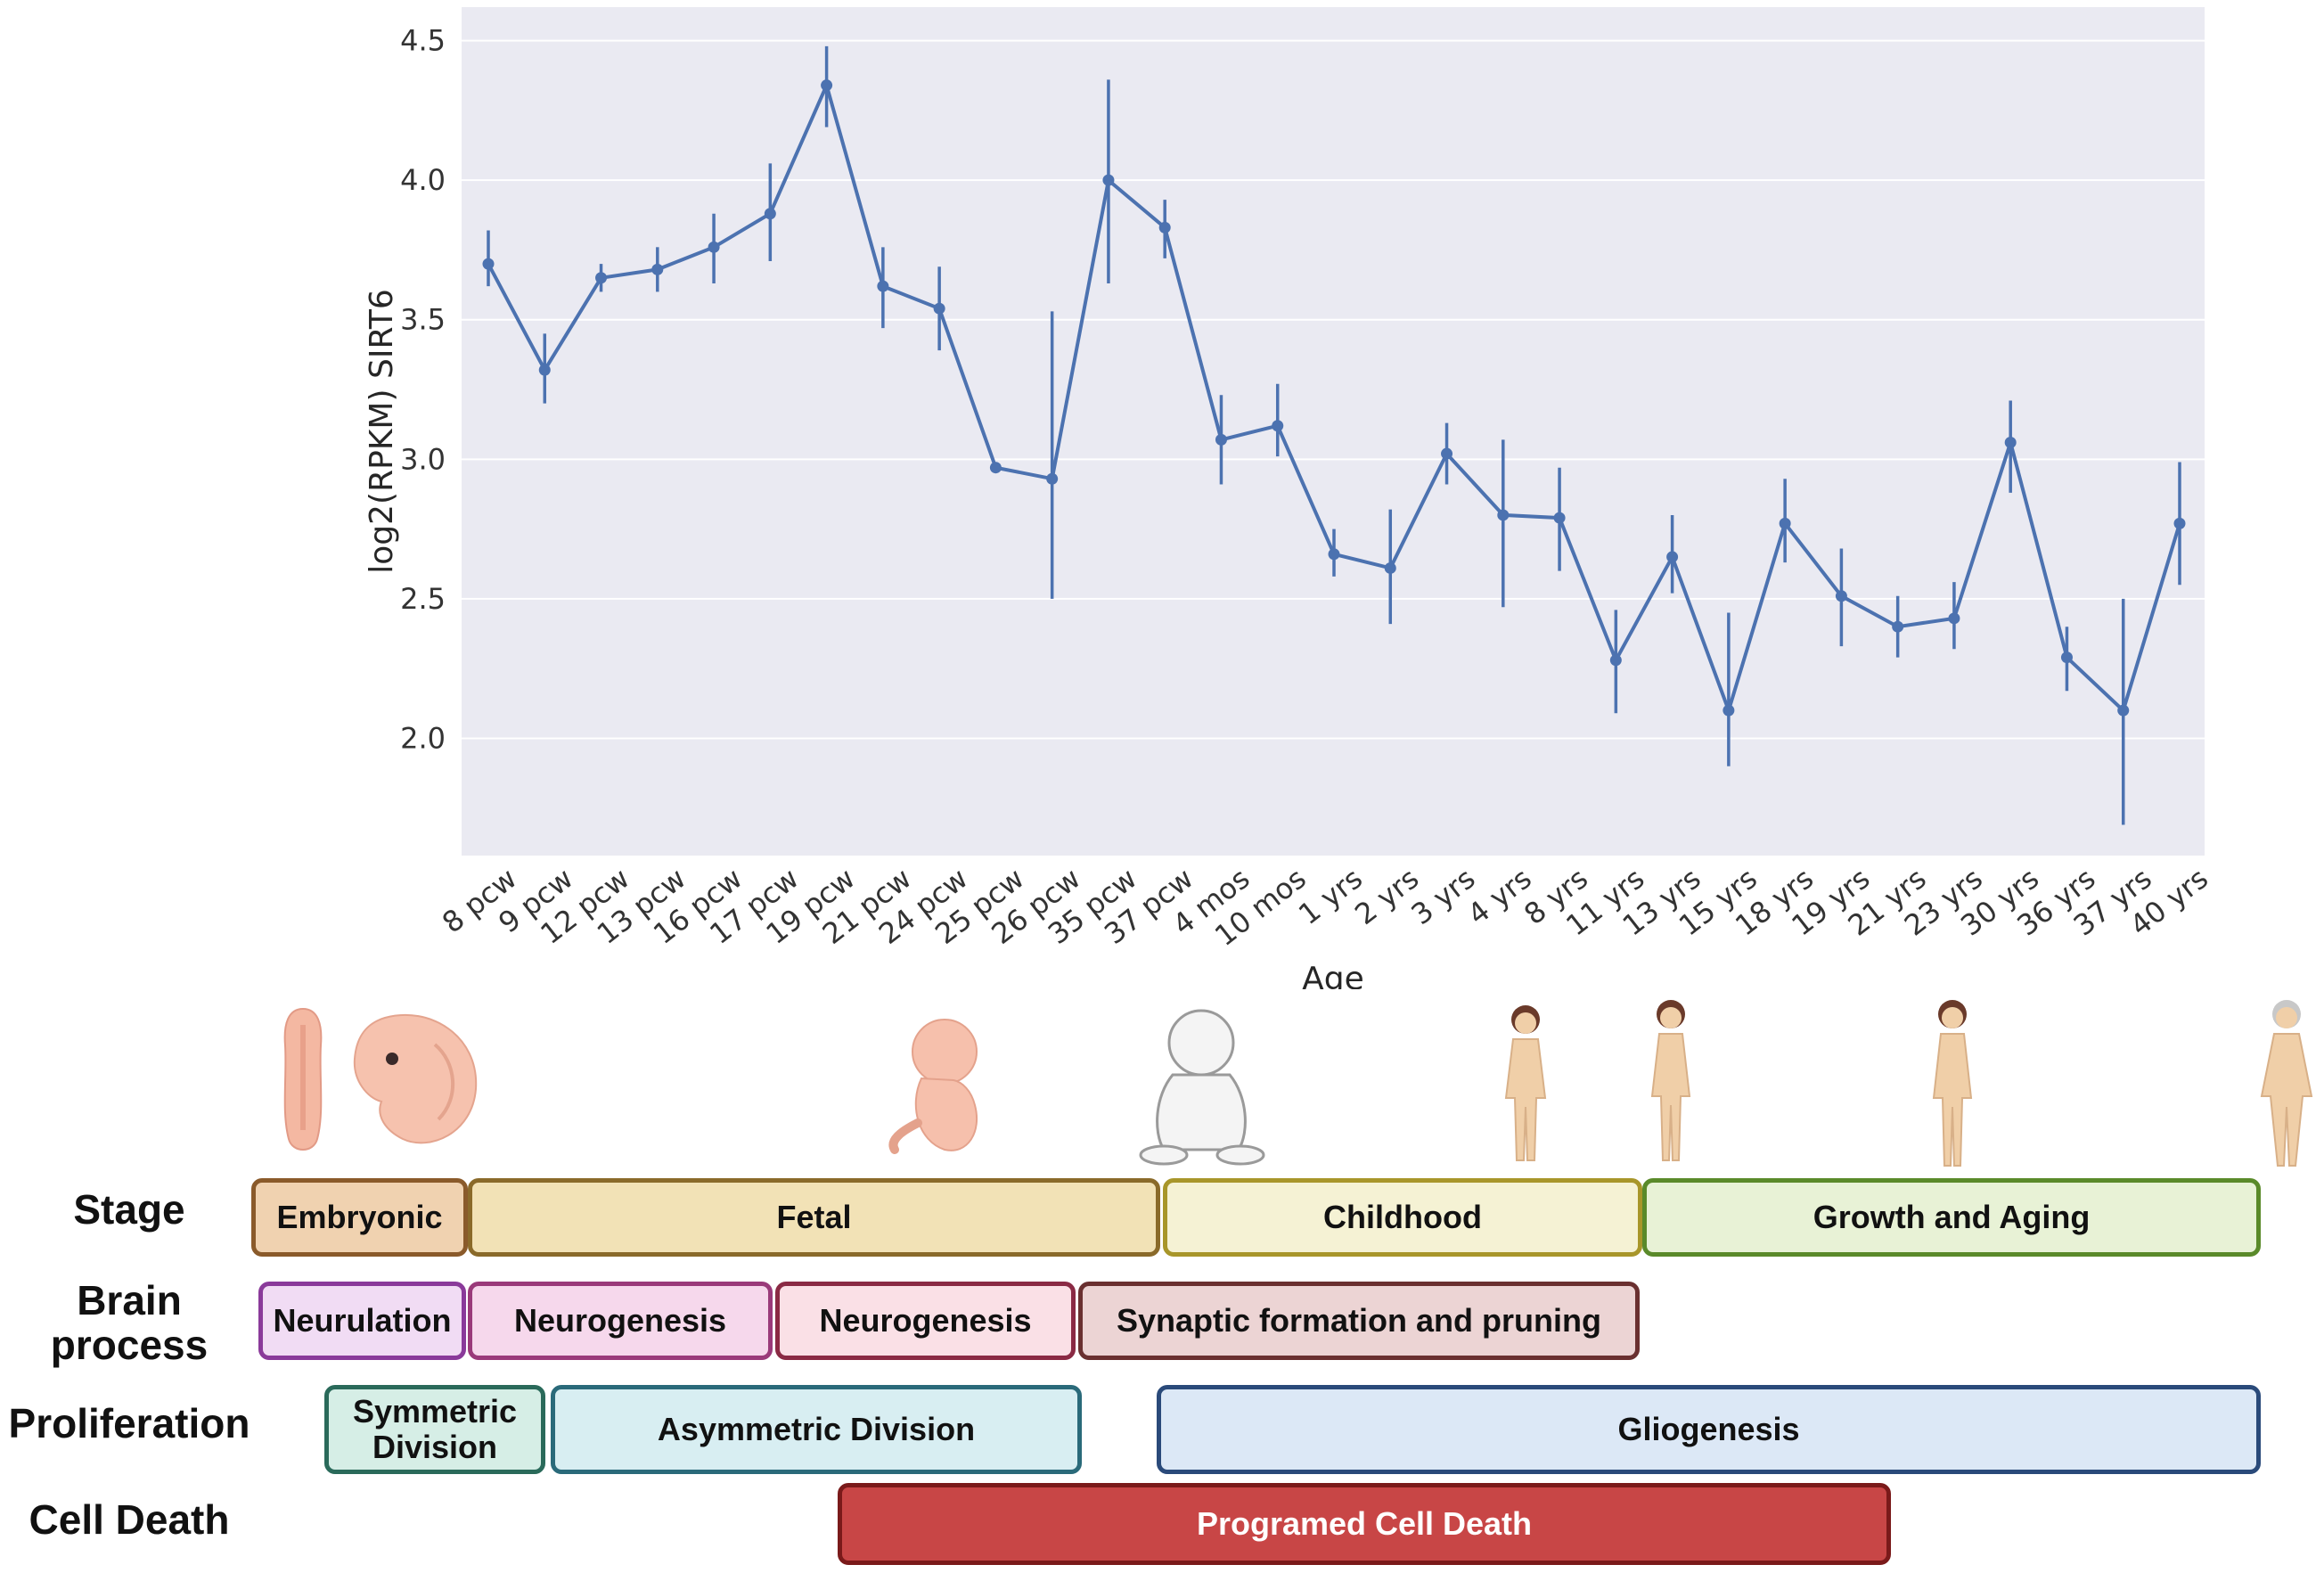 Image resolution: width=2324 pixels, height=1573 pixels. What do you see at coordinates (359, 1217) in the screenshot?
I see `stage-embryonic: Embryonic` at bounding box center [359, 1217].